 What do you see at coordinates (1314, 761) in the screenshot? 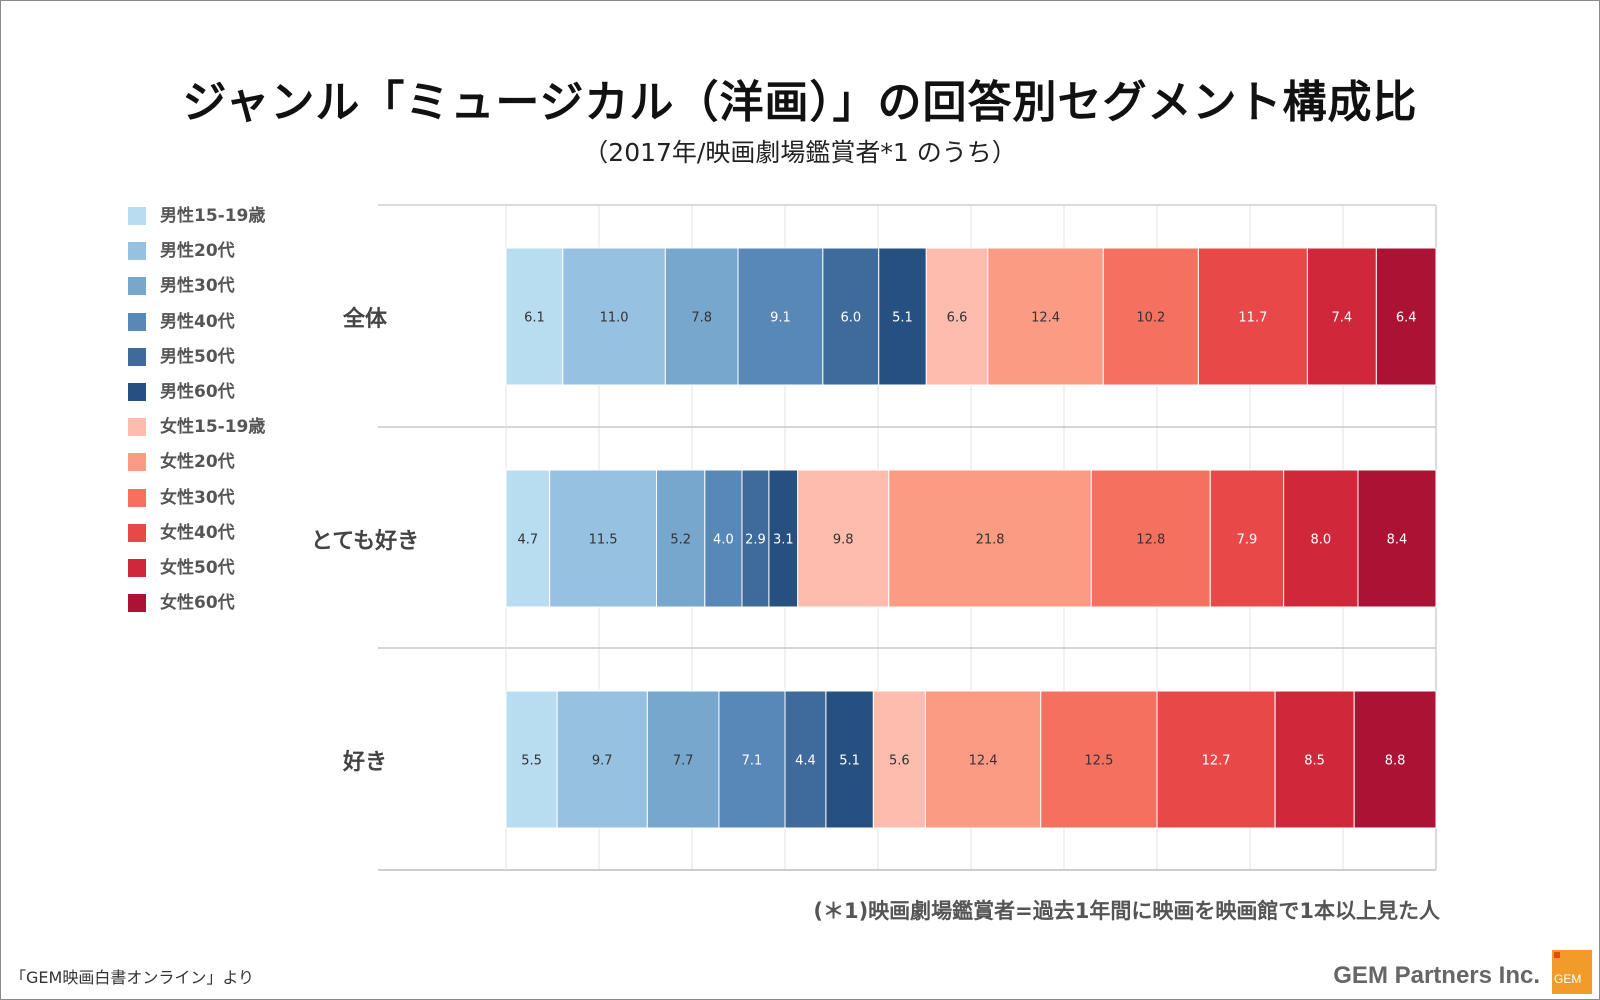
I see `data-label: 8.5` at bounding box center [1314, 761].